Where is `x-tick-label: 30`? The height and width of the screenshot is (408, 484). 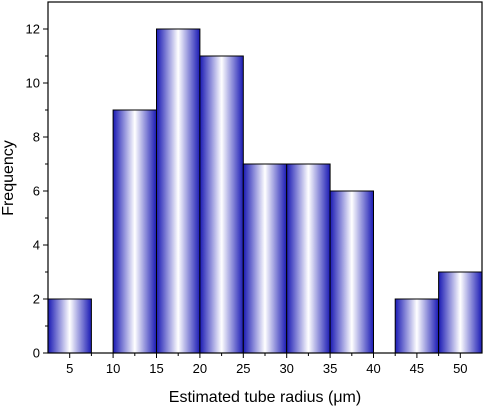 x-tick-label: 30 is located at coordinates (286, 368).